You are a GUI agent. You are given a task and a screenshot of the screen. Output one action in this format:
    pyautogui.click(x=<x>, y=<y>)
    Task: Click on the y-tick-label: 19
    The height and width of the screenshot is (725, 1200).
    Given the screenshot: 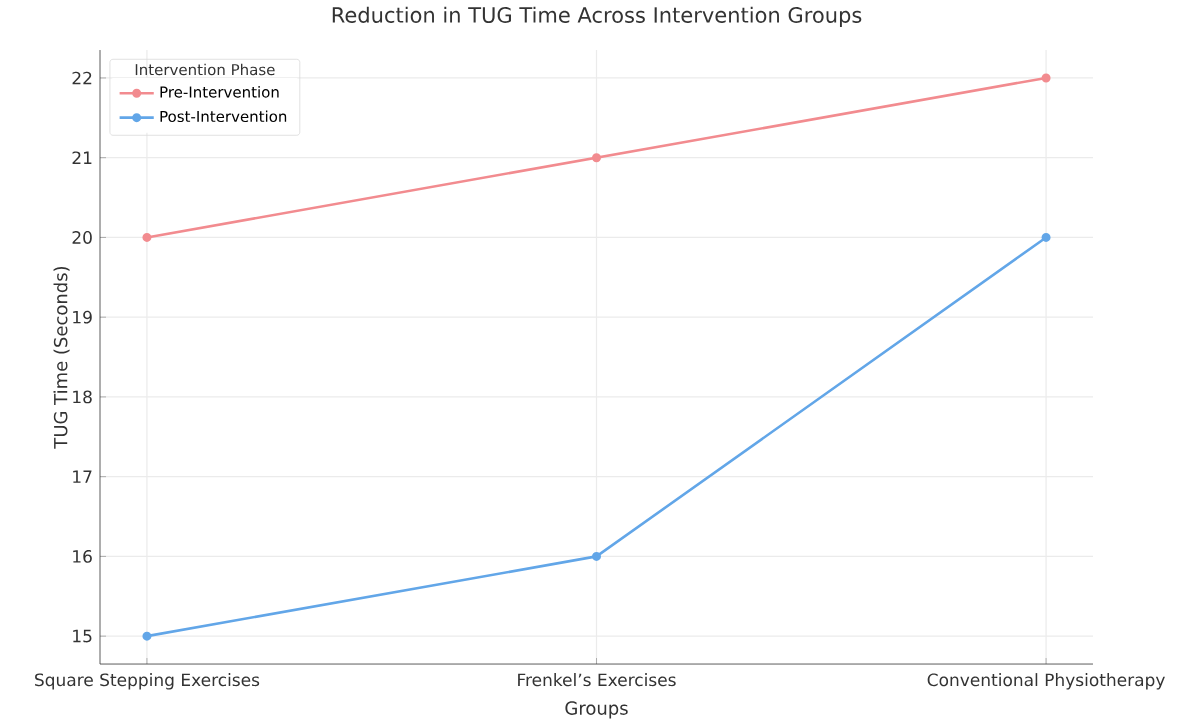 What is the action you would take?
    pyautogui.click(x=82, y=317)
    